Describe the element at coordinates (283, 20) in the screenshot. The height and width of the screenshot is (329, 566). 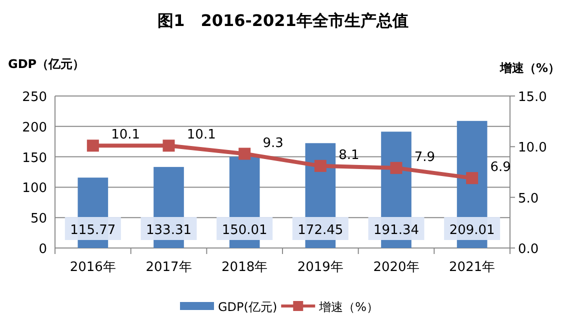
I see `chart-title: 图1 2016-2021年全市生产总值` at that location.